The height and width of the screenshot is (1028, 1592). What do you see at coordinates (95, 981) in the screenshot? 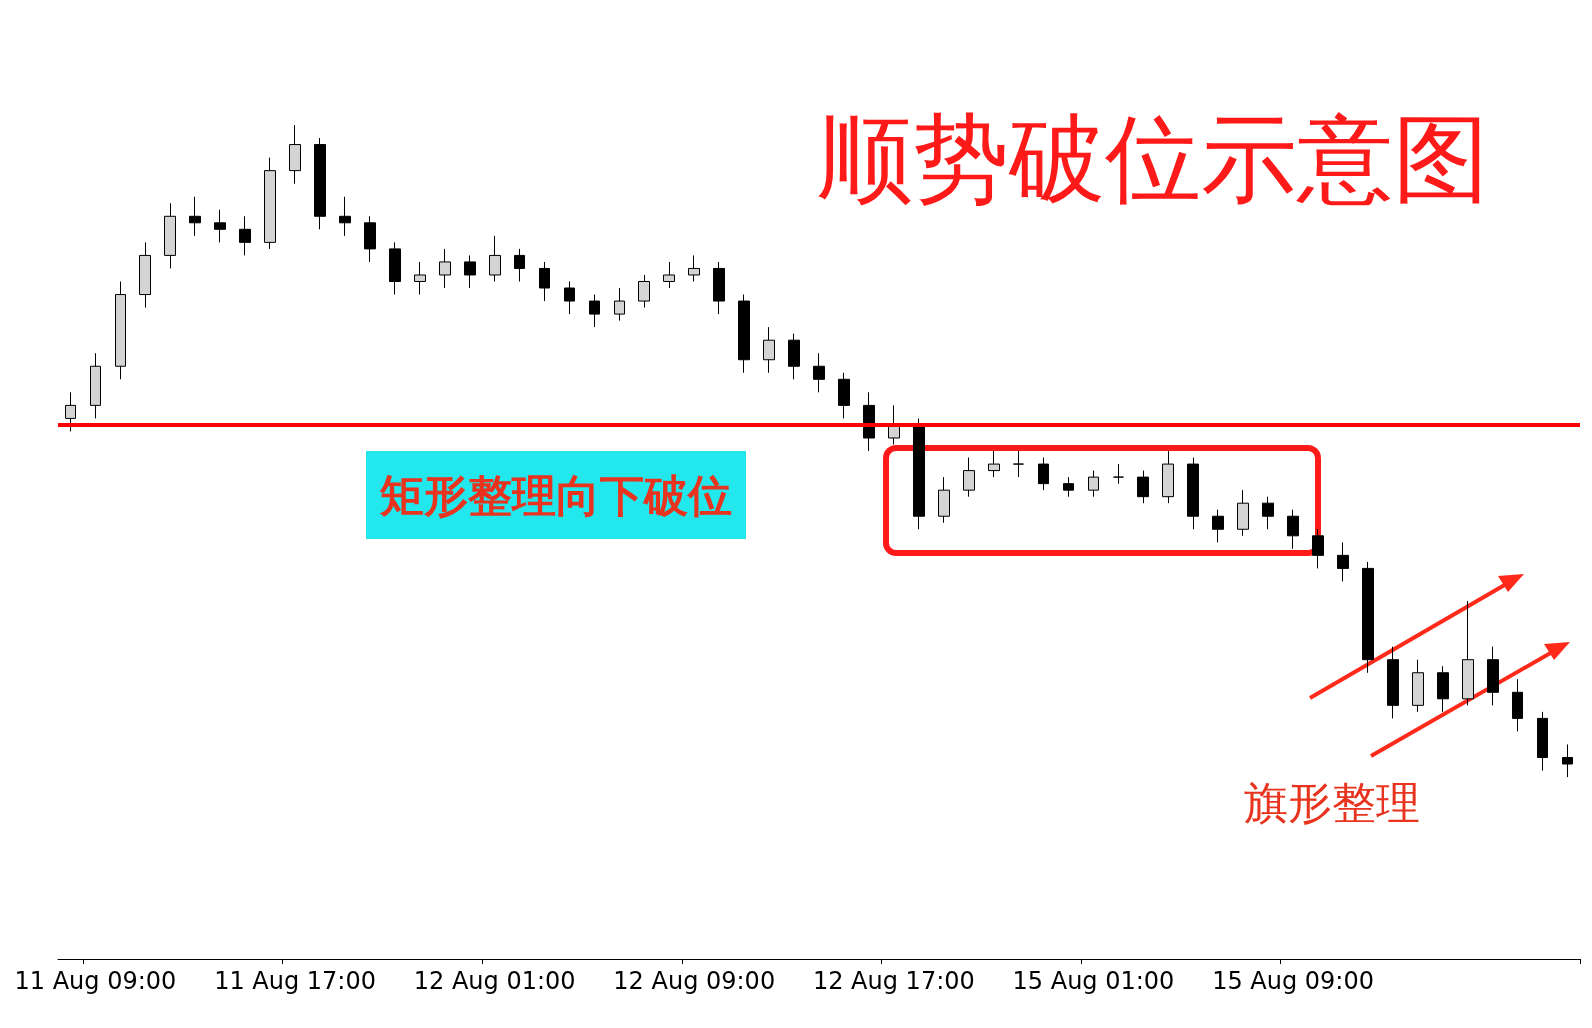
I see `x-tick-label: 11 Aug 09:00` at bounding box center [95, 981].